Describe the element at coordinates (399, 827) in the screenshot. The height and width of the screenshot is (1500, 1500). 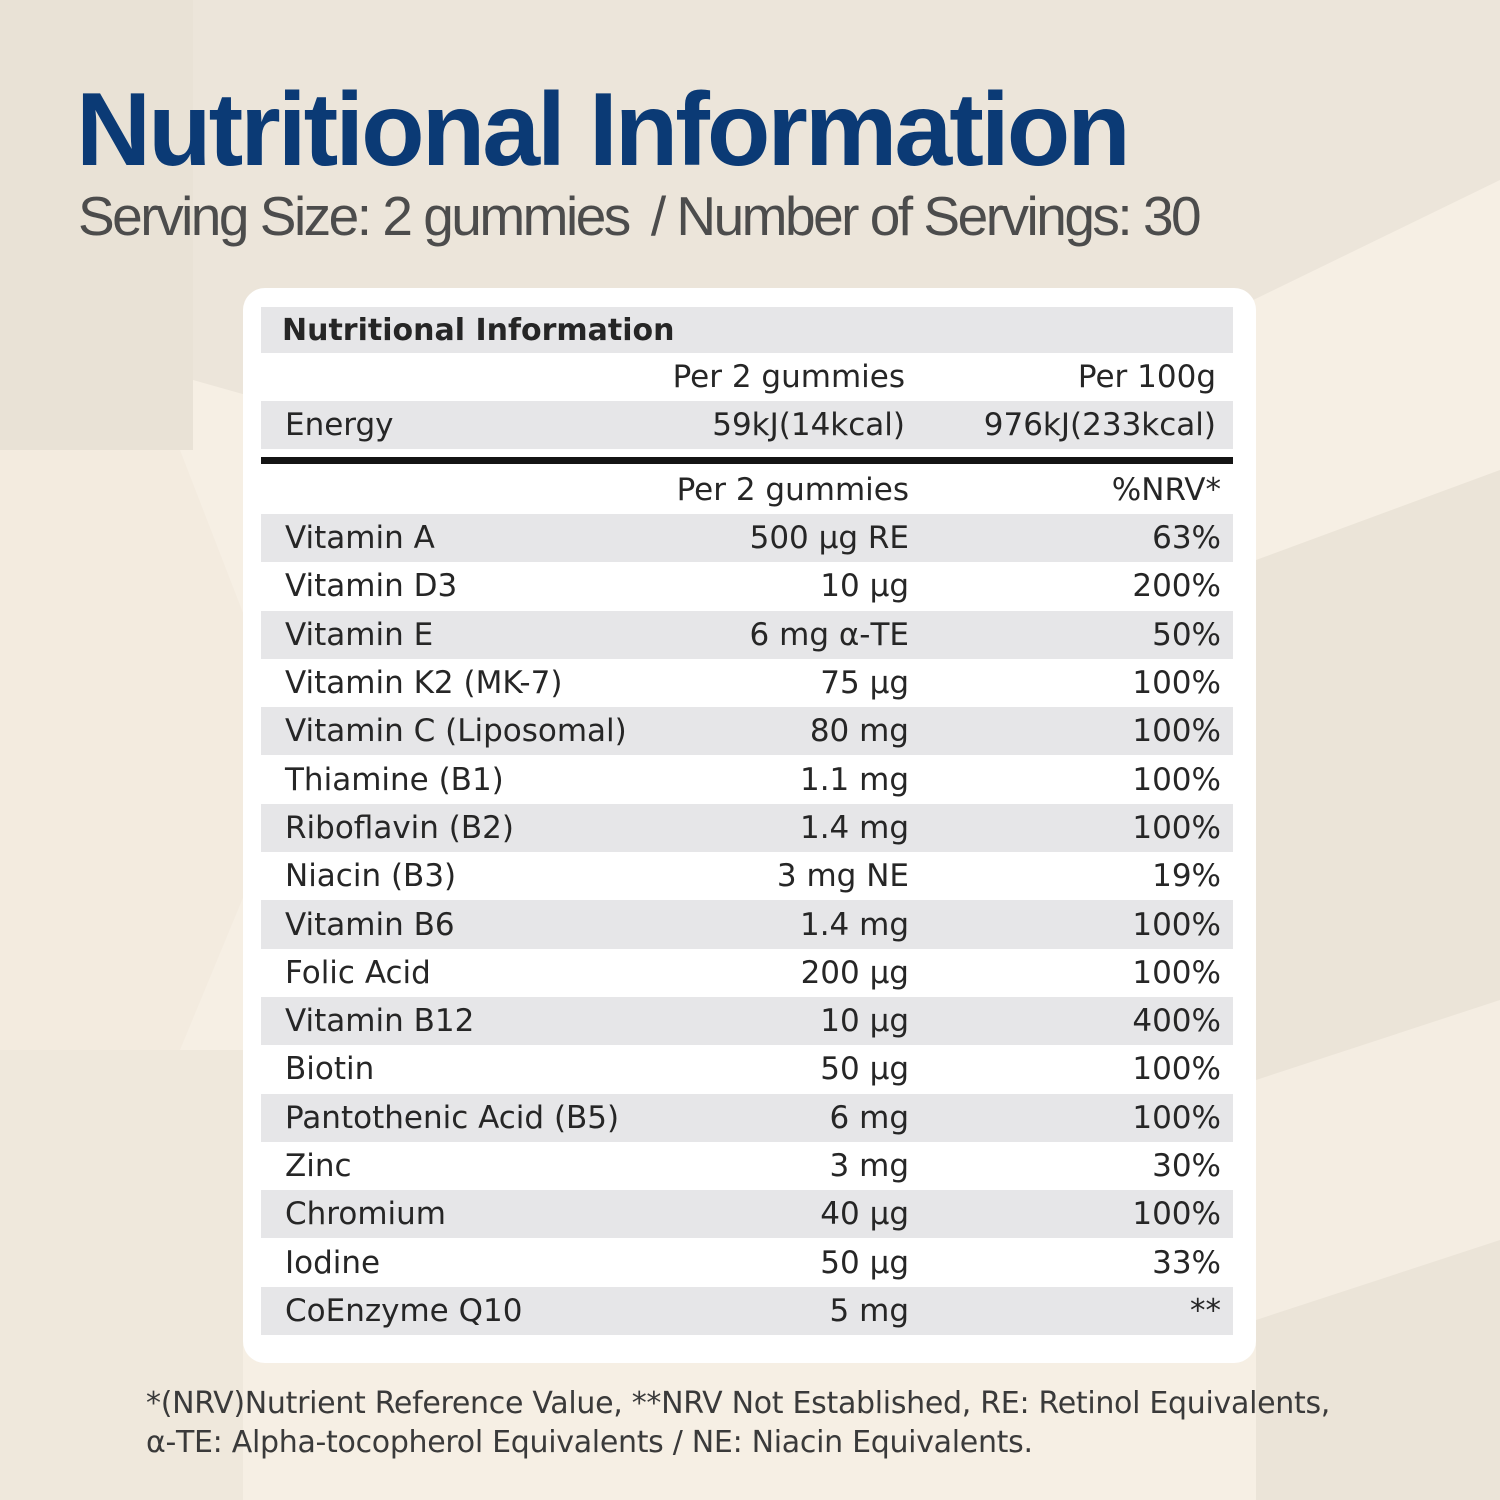
I see `nutrient-name: Riboflavin (B2)` at that location.